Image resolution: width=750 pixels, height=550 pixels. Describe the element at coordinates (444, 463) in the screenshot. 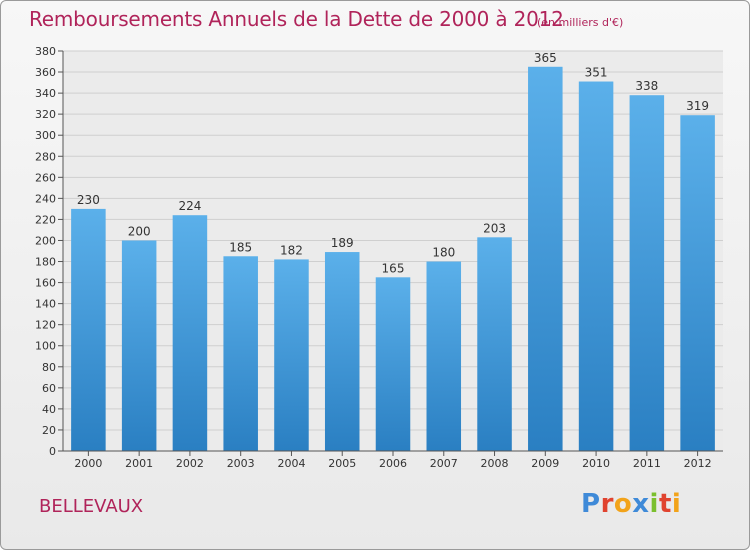

I see `x-tick-label: 2007` at that location.